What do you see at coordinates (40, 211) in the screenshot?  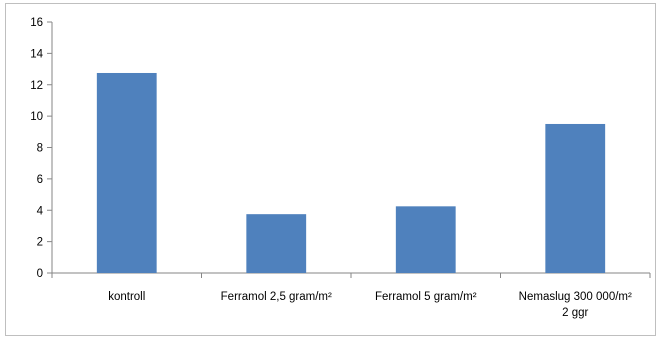 I see `y-tick-label: 4` at bounding box center [40, 211].